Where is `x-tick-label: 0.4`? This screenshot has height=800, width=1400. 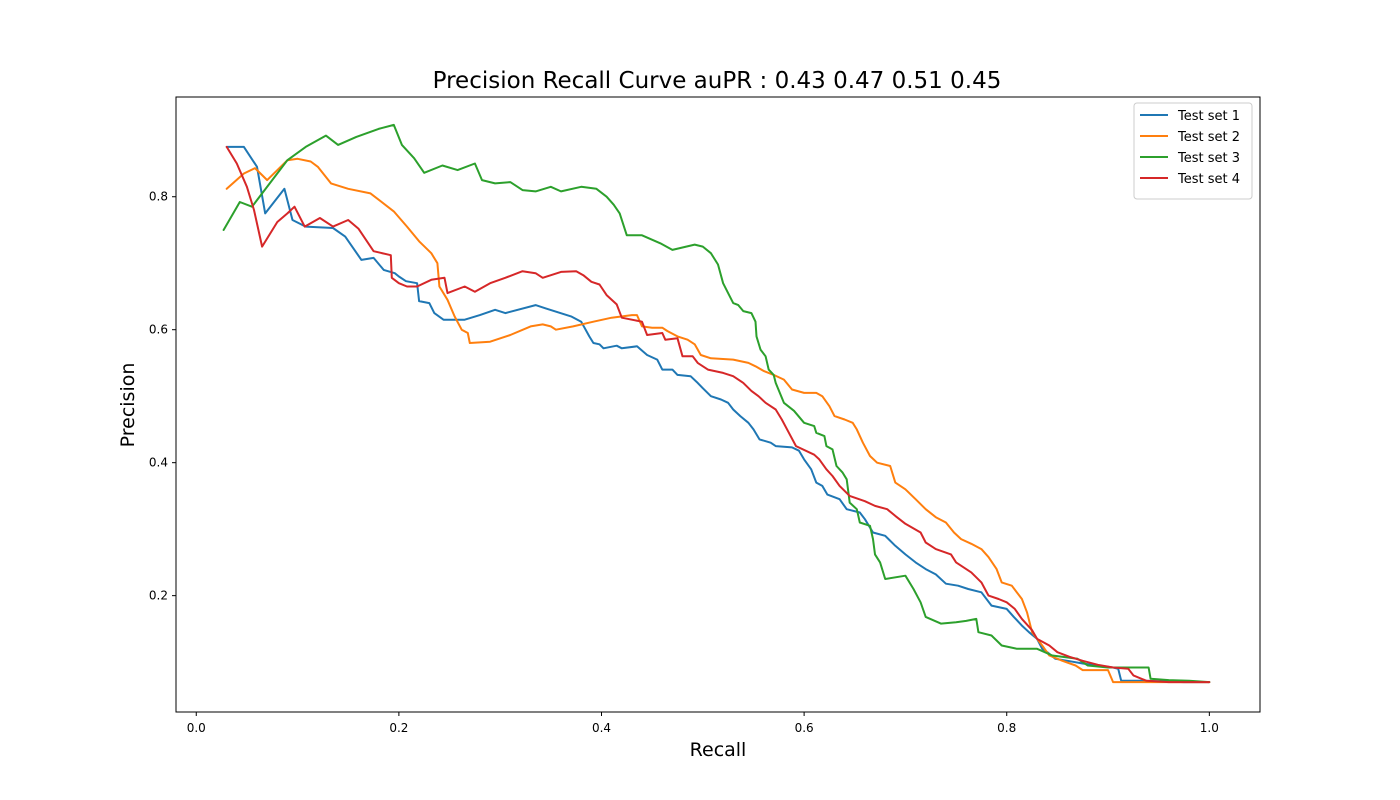
x-tick-label: 0.4 is located at coordinates (601, 728).